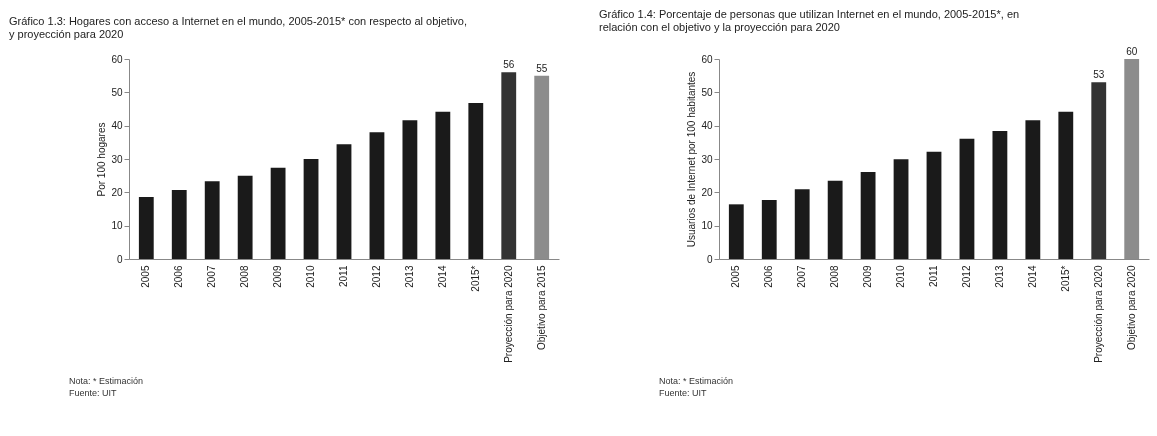 The height and width of the screenshot is (436, 1157). Describe the element at coordinates (809, 20) in the screenshot. I see `chart-title: Gráfico 1.4: Porcentaje de personas que utilizan Internet en el mundo, 2005-2015*, en relación con el objetivo y la proyección para 2020` at that location.